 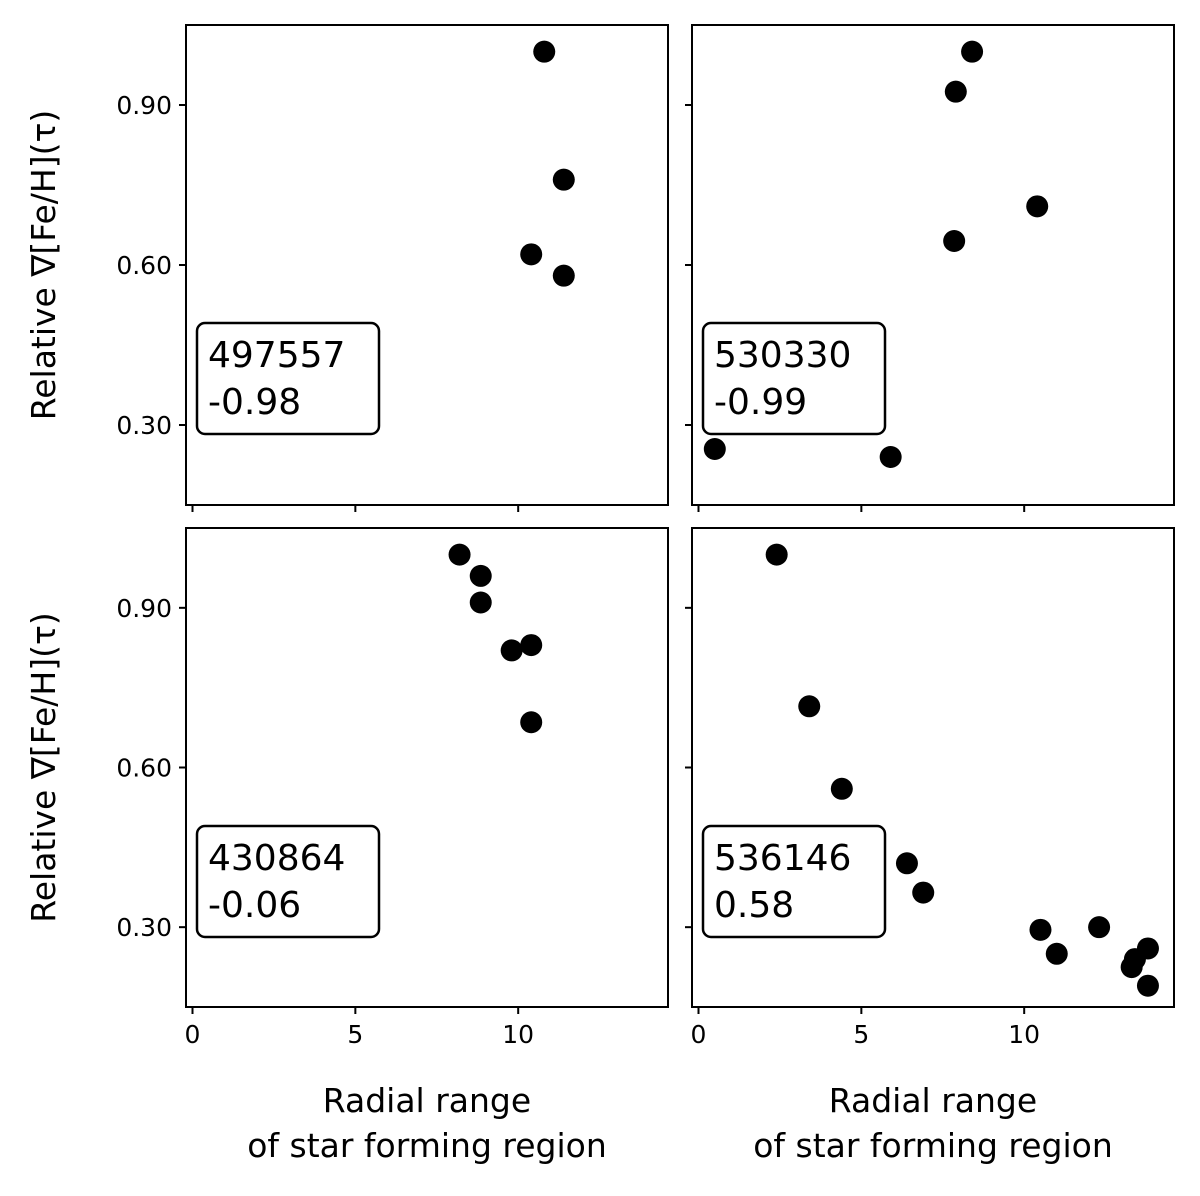 I want to click on annotation-value: -0.06, so click(x=254, y=905).